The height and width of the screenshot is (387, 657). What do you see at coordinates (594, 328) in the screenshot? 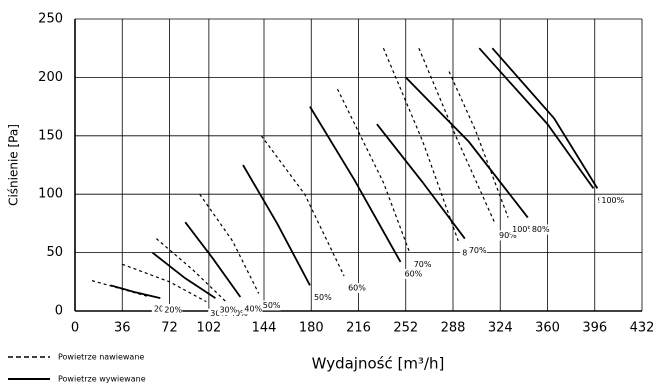
I see `x-tick-label: 396` at bounding box center [594, 328].